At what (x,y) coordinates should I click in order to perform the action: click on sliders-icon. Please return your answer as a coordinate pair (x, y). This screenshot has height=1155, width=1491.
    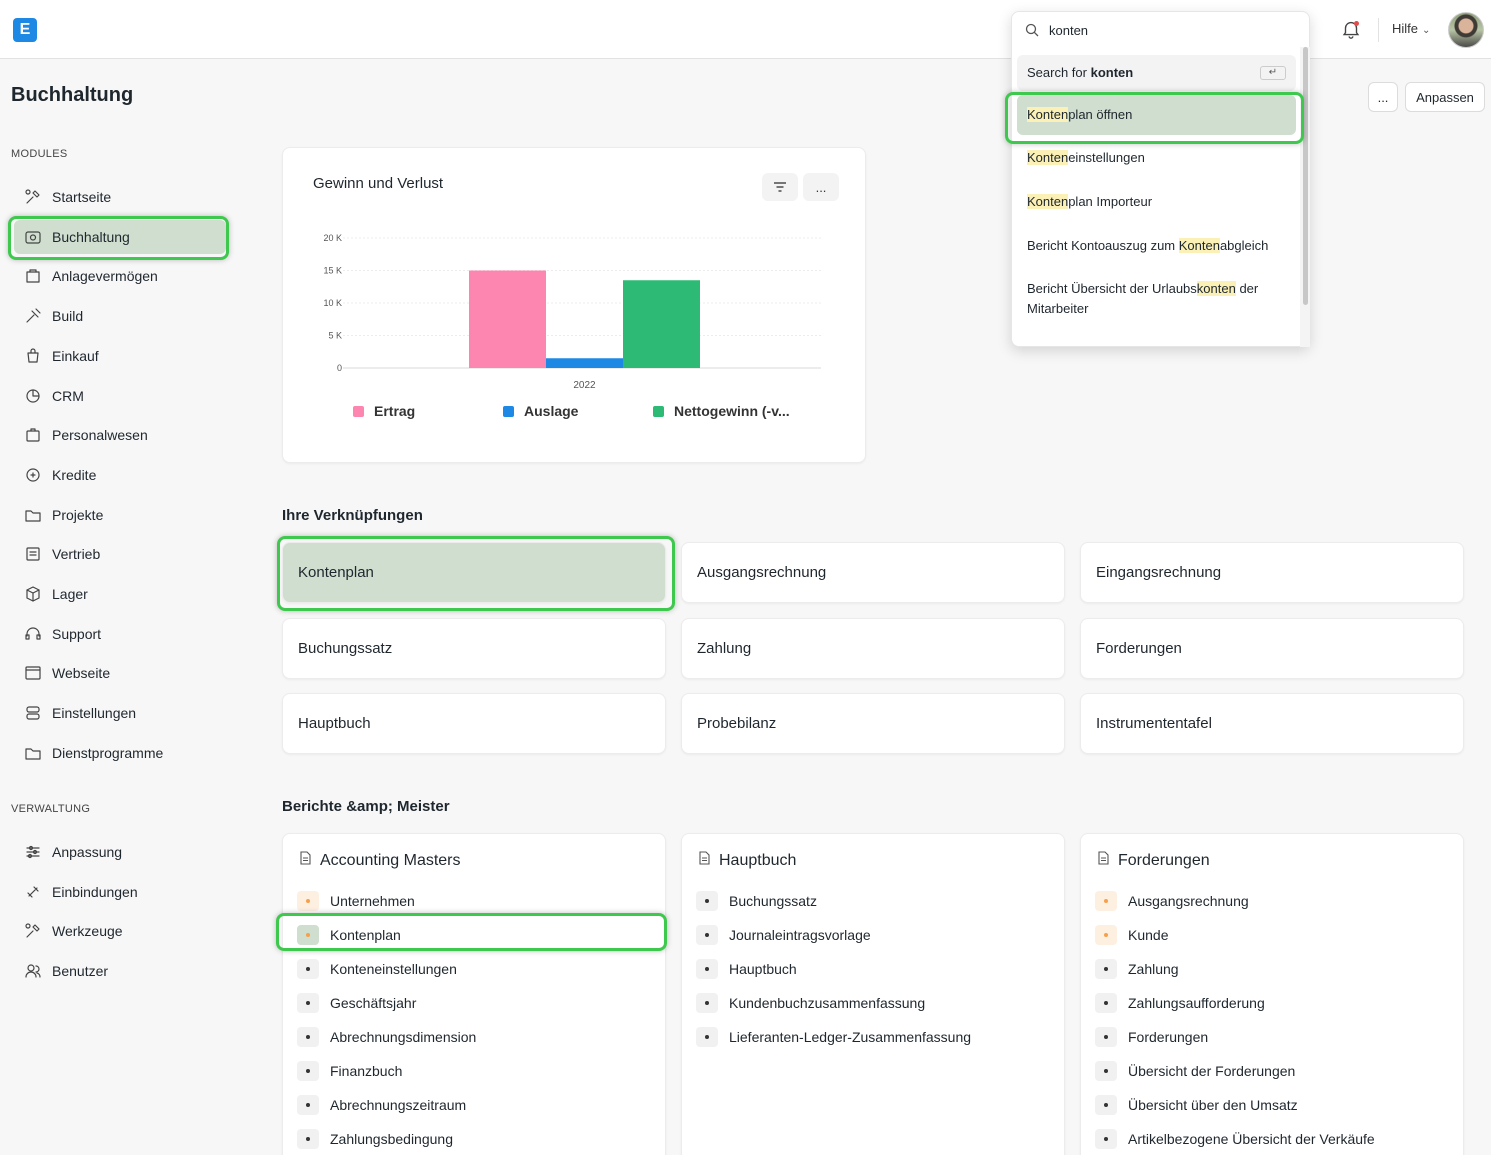
    Looking at the image, I should click on (33, 852).